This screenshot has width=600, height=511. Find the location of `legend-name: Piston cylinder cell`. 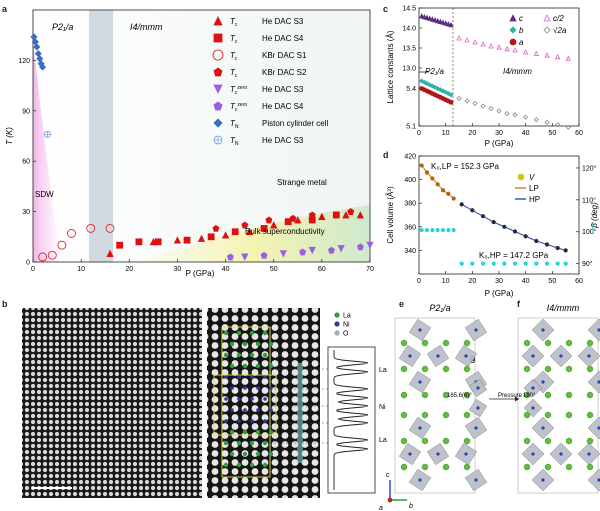

legend-name: Piston cylinder cell is located at coordinates (295, 123).